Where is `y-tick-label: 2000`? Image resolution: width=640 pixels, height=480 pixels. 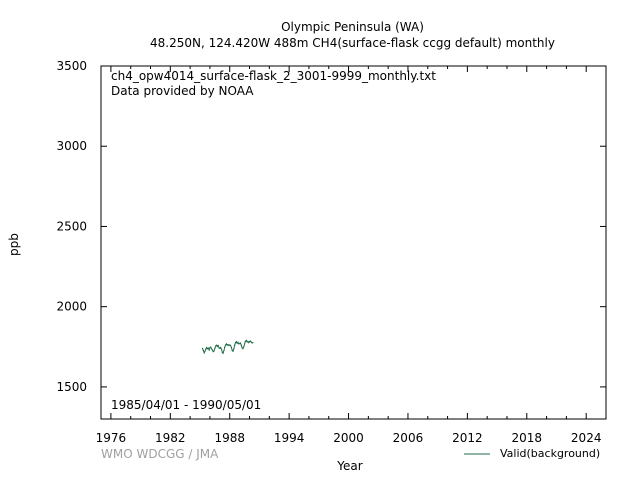 y-tick-label: 2000 is located at coordinates (71, 307).